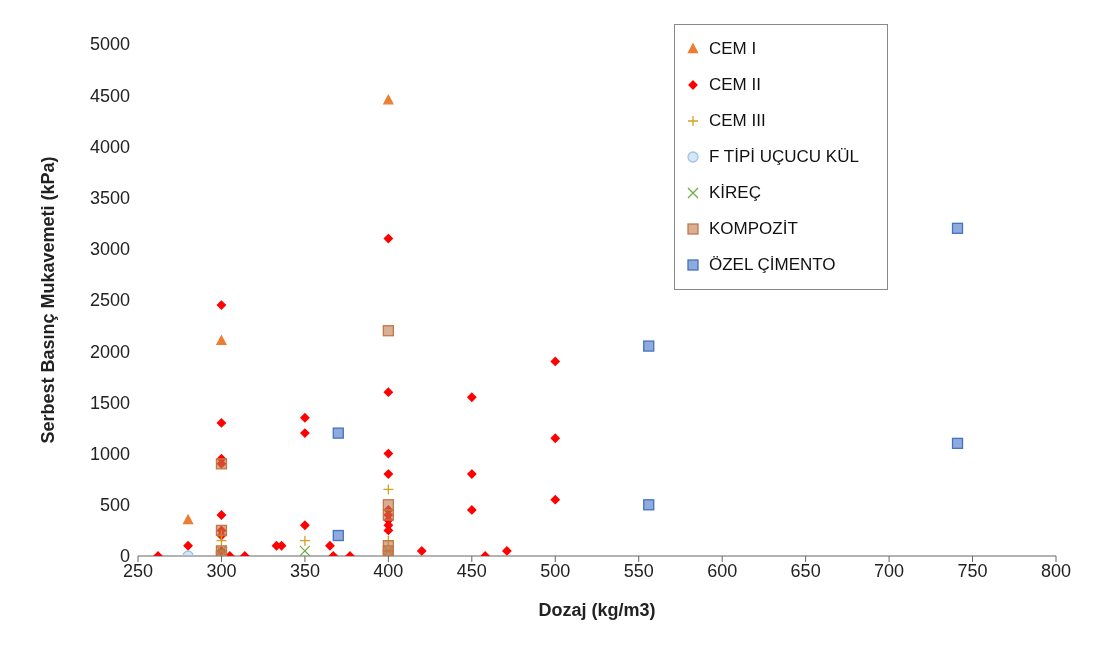  I want to click on legend-label: F TİPİ UÇUCU KÜL, so click(784, 157).